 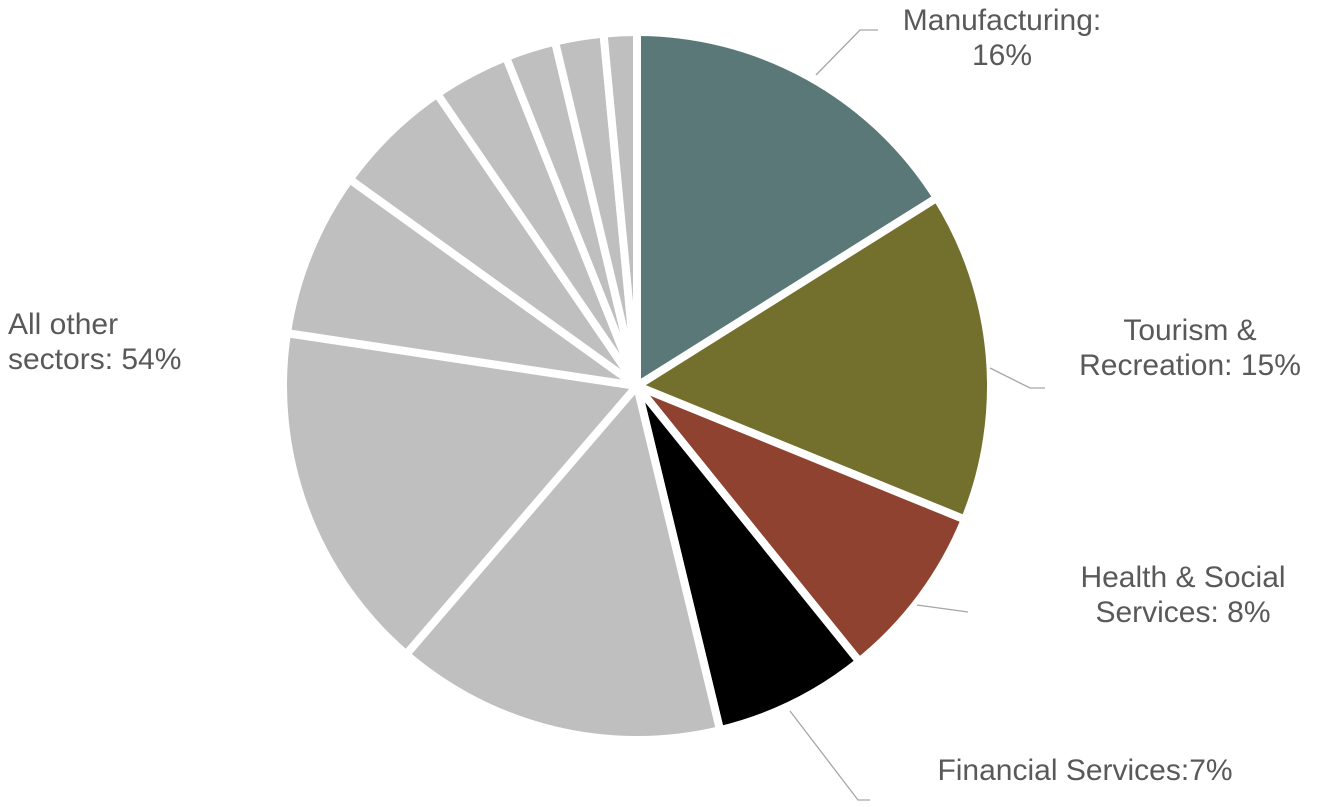 What do you see at coordinates (1182, 595) in the screenshot?
I see `slice-label-2: Health & Social Services: 8%` at bounding box center [1182, 595].